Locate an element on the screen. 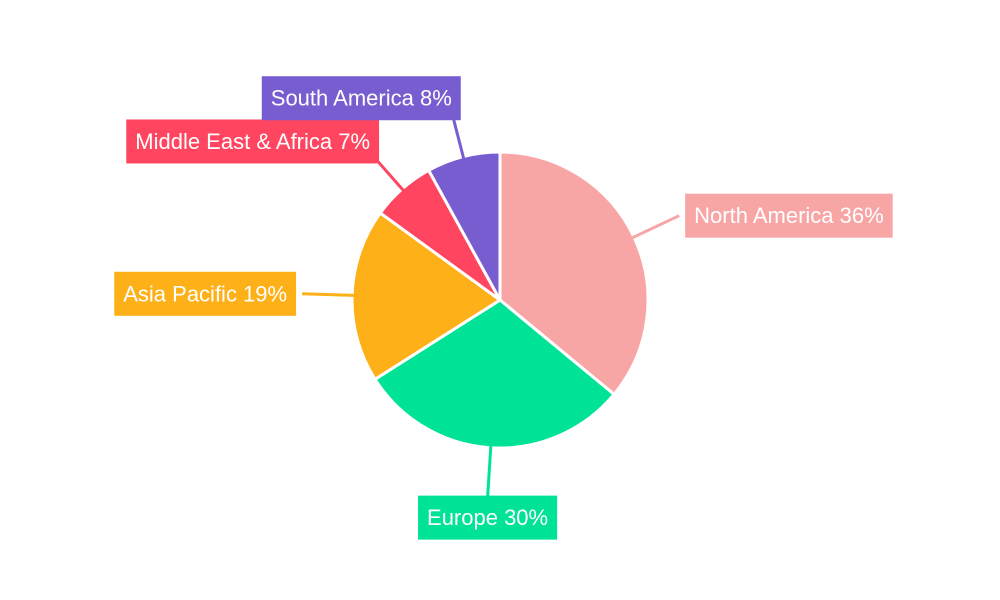 The height and width of the screenshot is (600, 1000). data-label: Asia Pacific 19% is located at coordinates (205, 293).